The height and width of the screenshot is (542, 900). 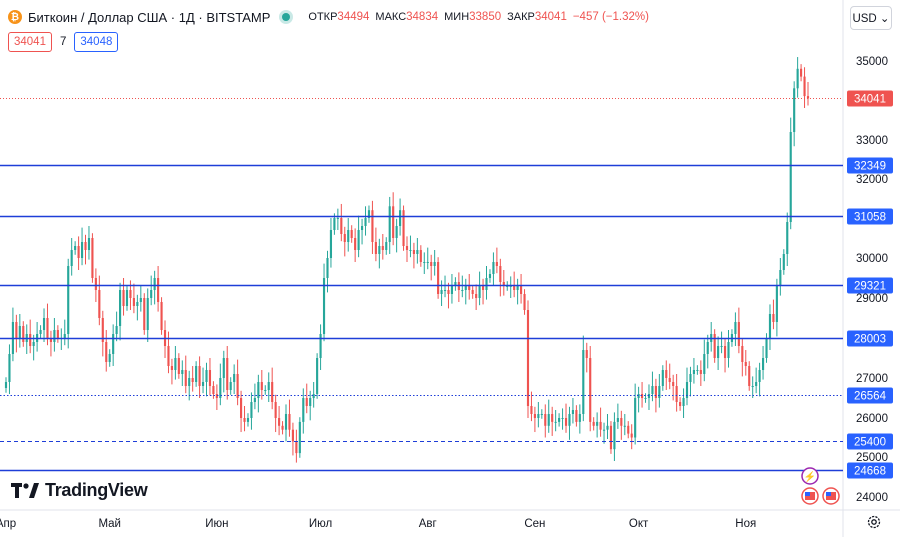 I want to click on sell-price-button: 34041, so click(x=30, y=42).